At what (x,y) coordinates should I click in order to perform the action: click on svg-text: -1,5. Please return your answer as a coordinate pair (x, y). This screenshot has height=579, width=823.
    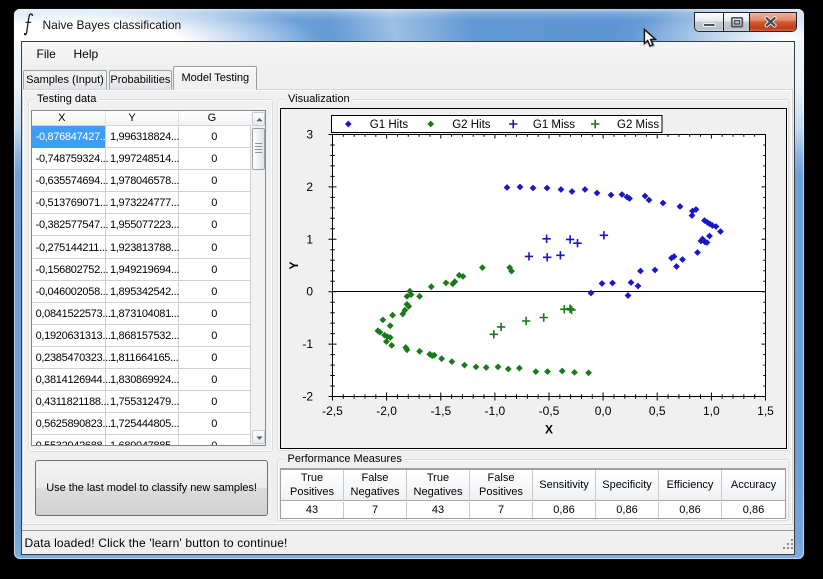
    Looking at the image, I should click on (440, 411).